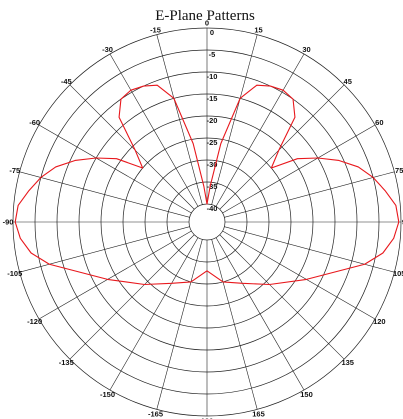 Image resolution: width=403 pixels, height=419 pixels. What do you see at coordinates (155, 414) in the screenshot?
I see `angle-tick-label: -165` at bounding box center [155, 414].